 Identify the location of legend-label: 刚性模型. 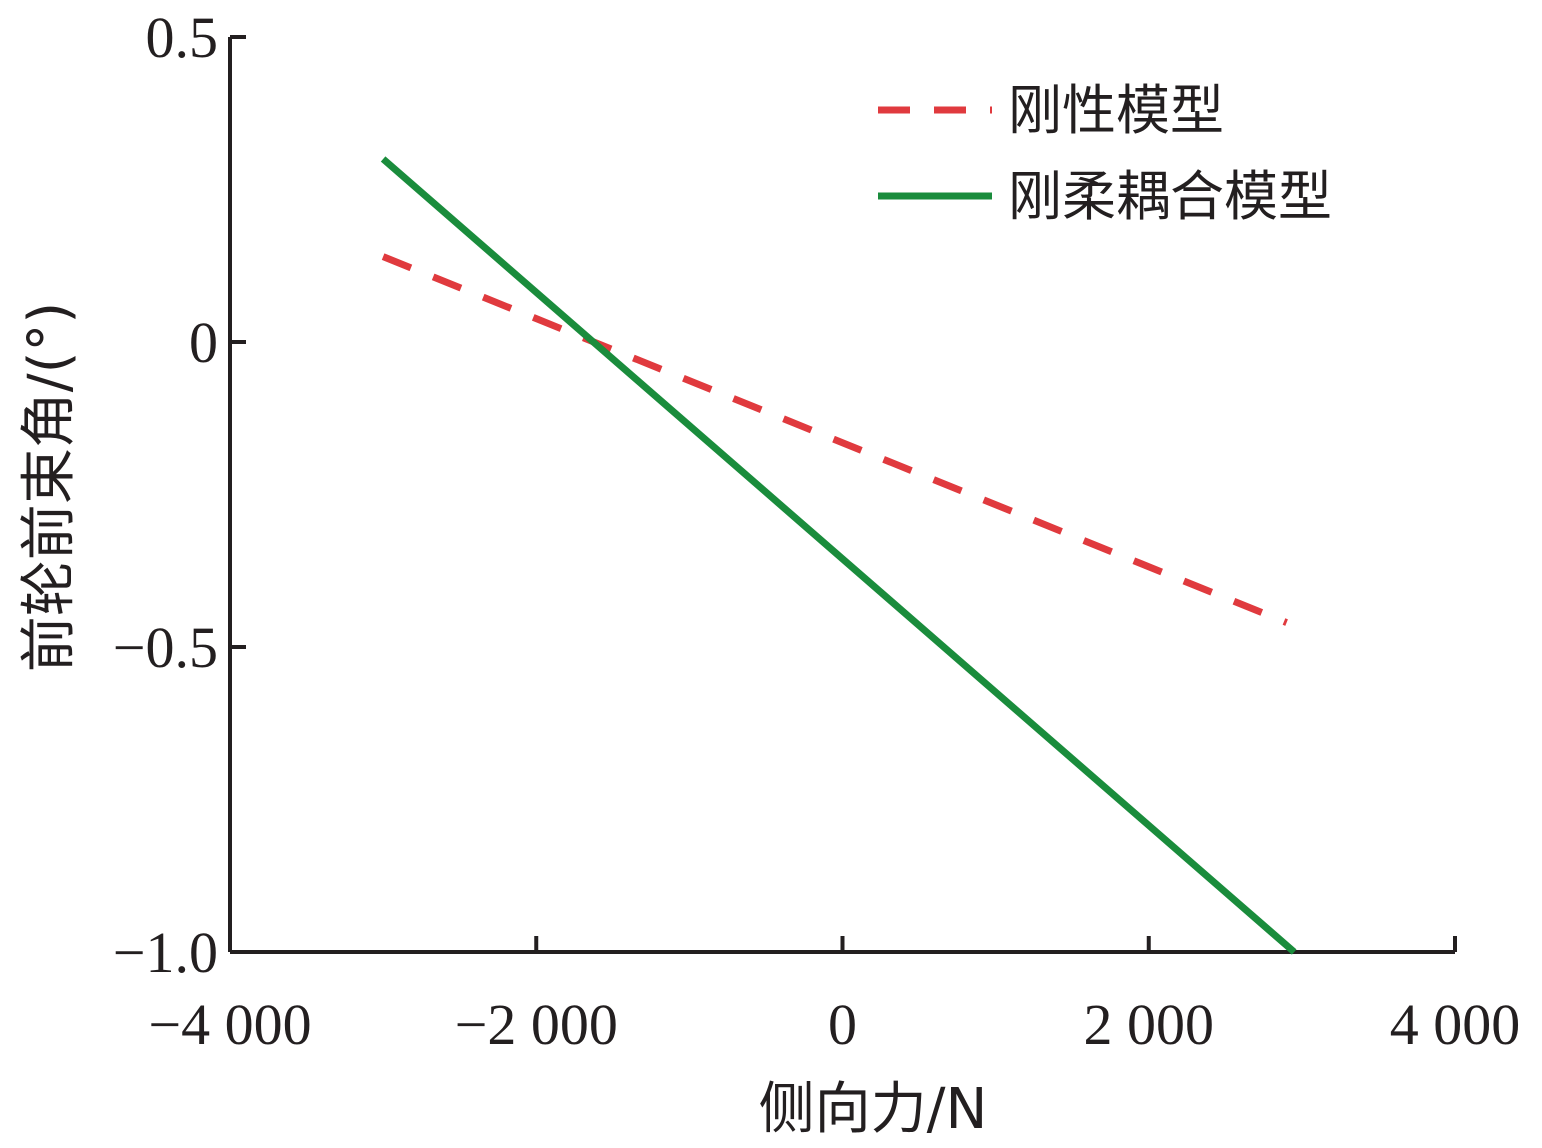
(1116, 110).